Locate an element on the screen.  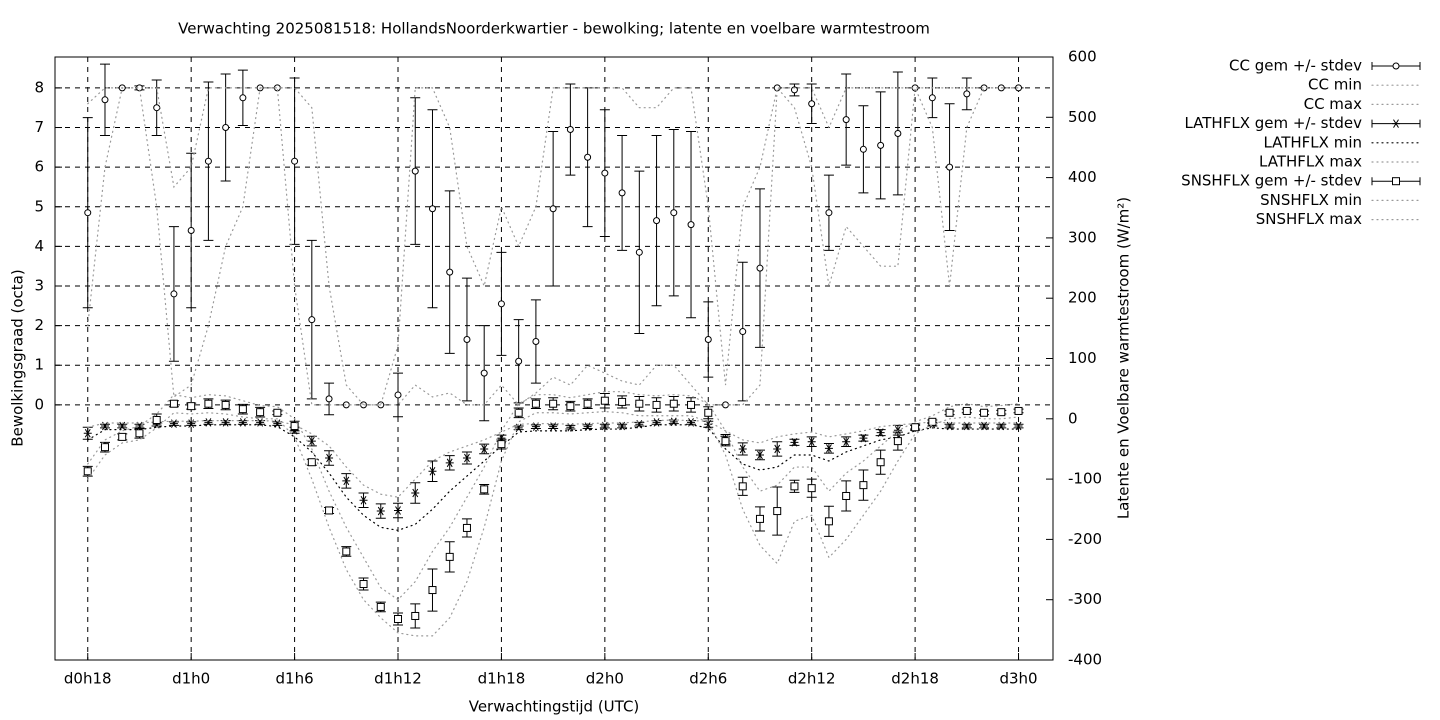
legend-label: LATHFLX max is located at coordinates (1310, 162).